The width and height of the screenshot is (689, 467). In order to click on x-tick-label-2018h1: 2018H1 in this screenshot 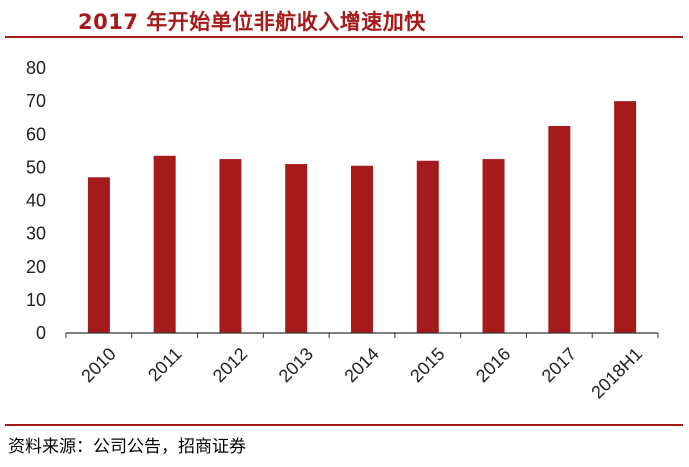, I will do `click(616, 373)`.